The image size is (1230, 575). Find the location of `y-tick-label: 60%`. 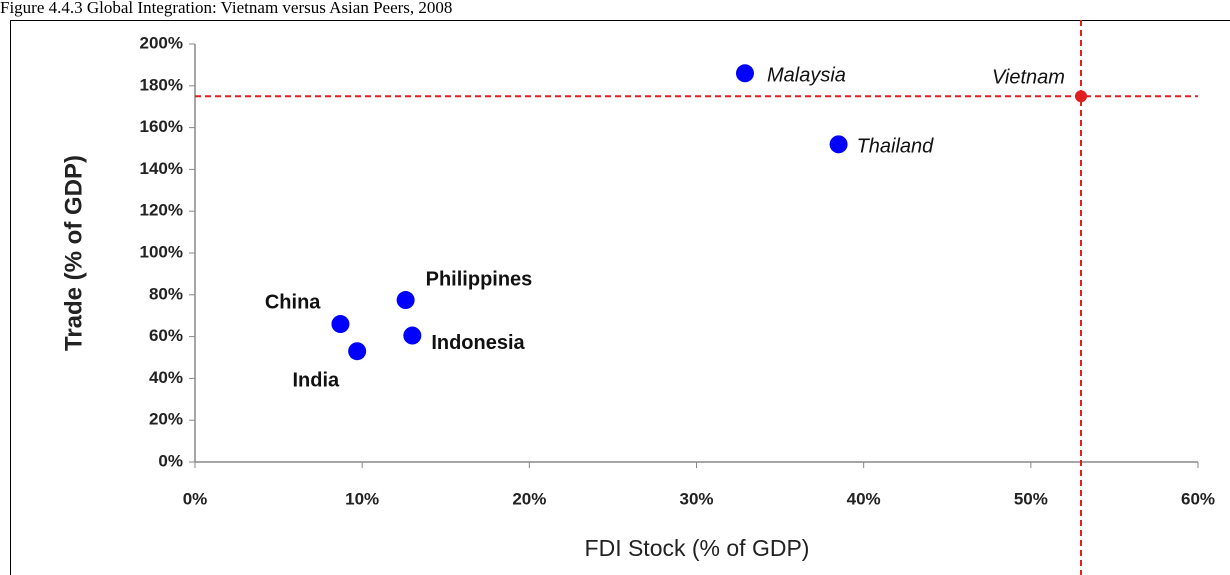

y-tick-label: 60% is located at coordinates (166, 335).